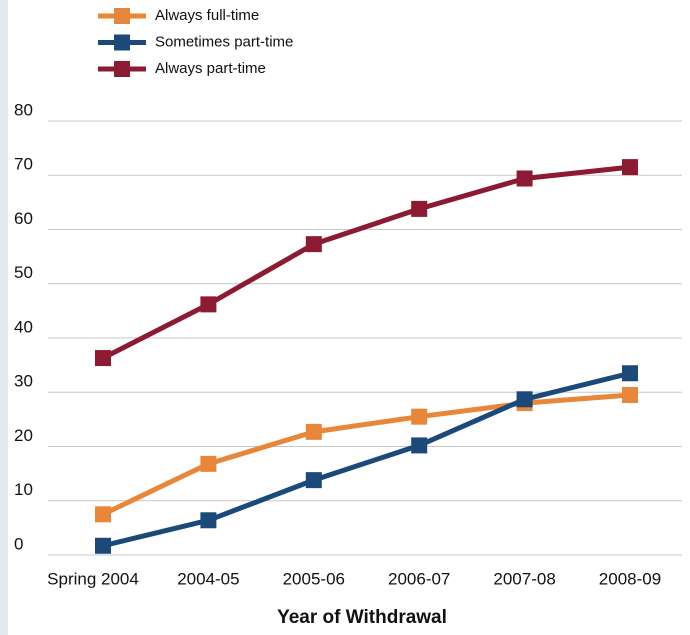 The height and width of the screenshot is (635, 690). Describe the element at coordinates (23, 381) in the screenshot. I see `y-tick-label: 30` at that location.